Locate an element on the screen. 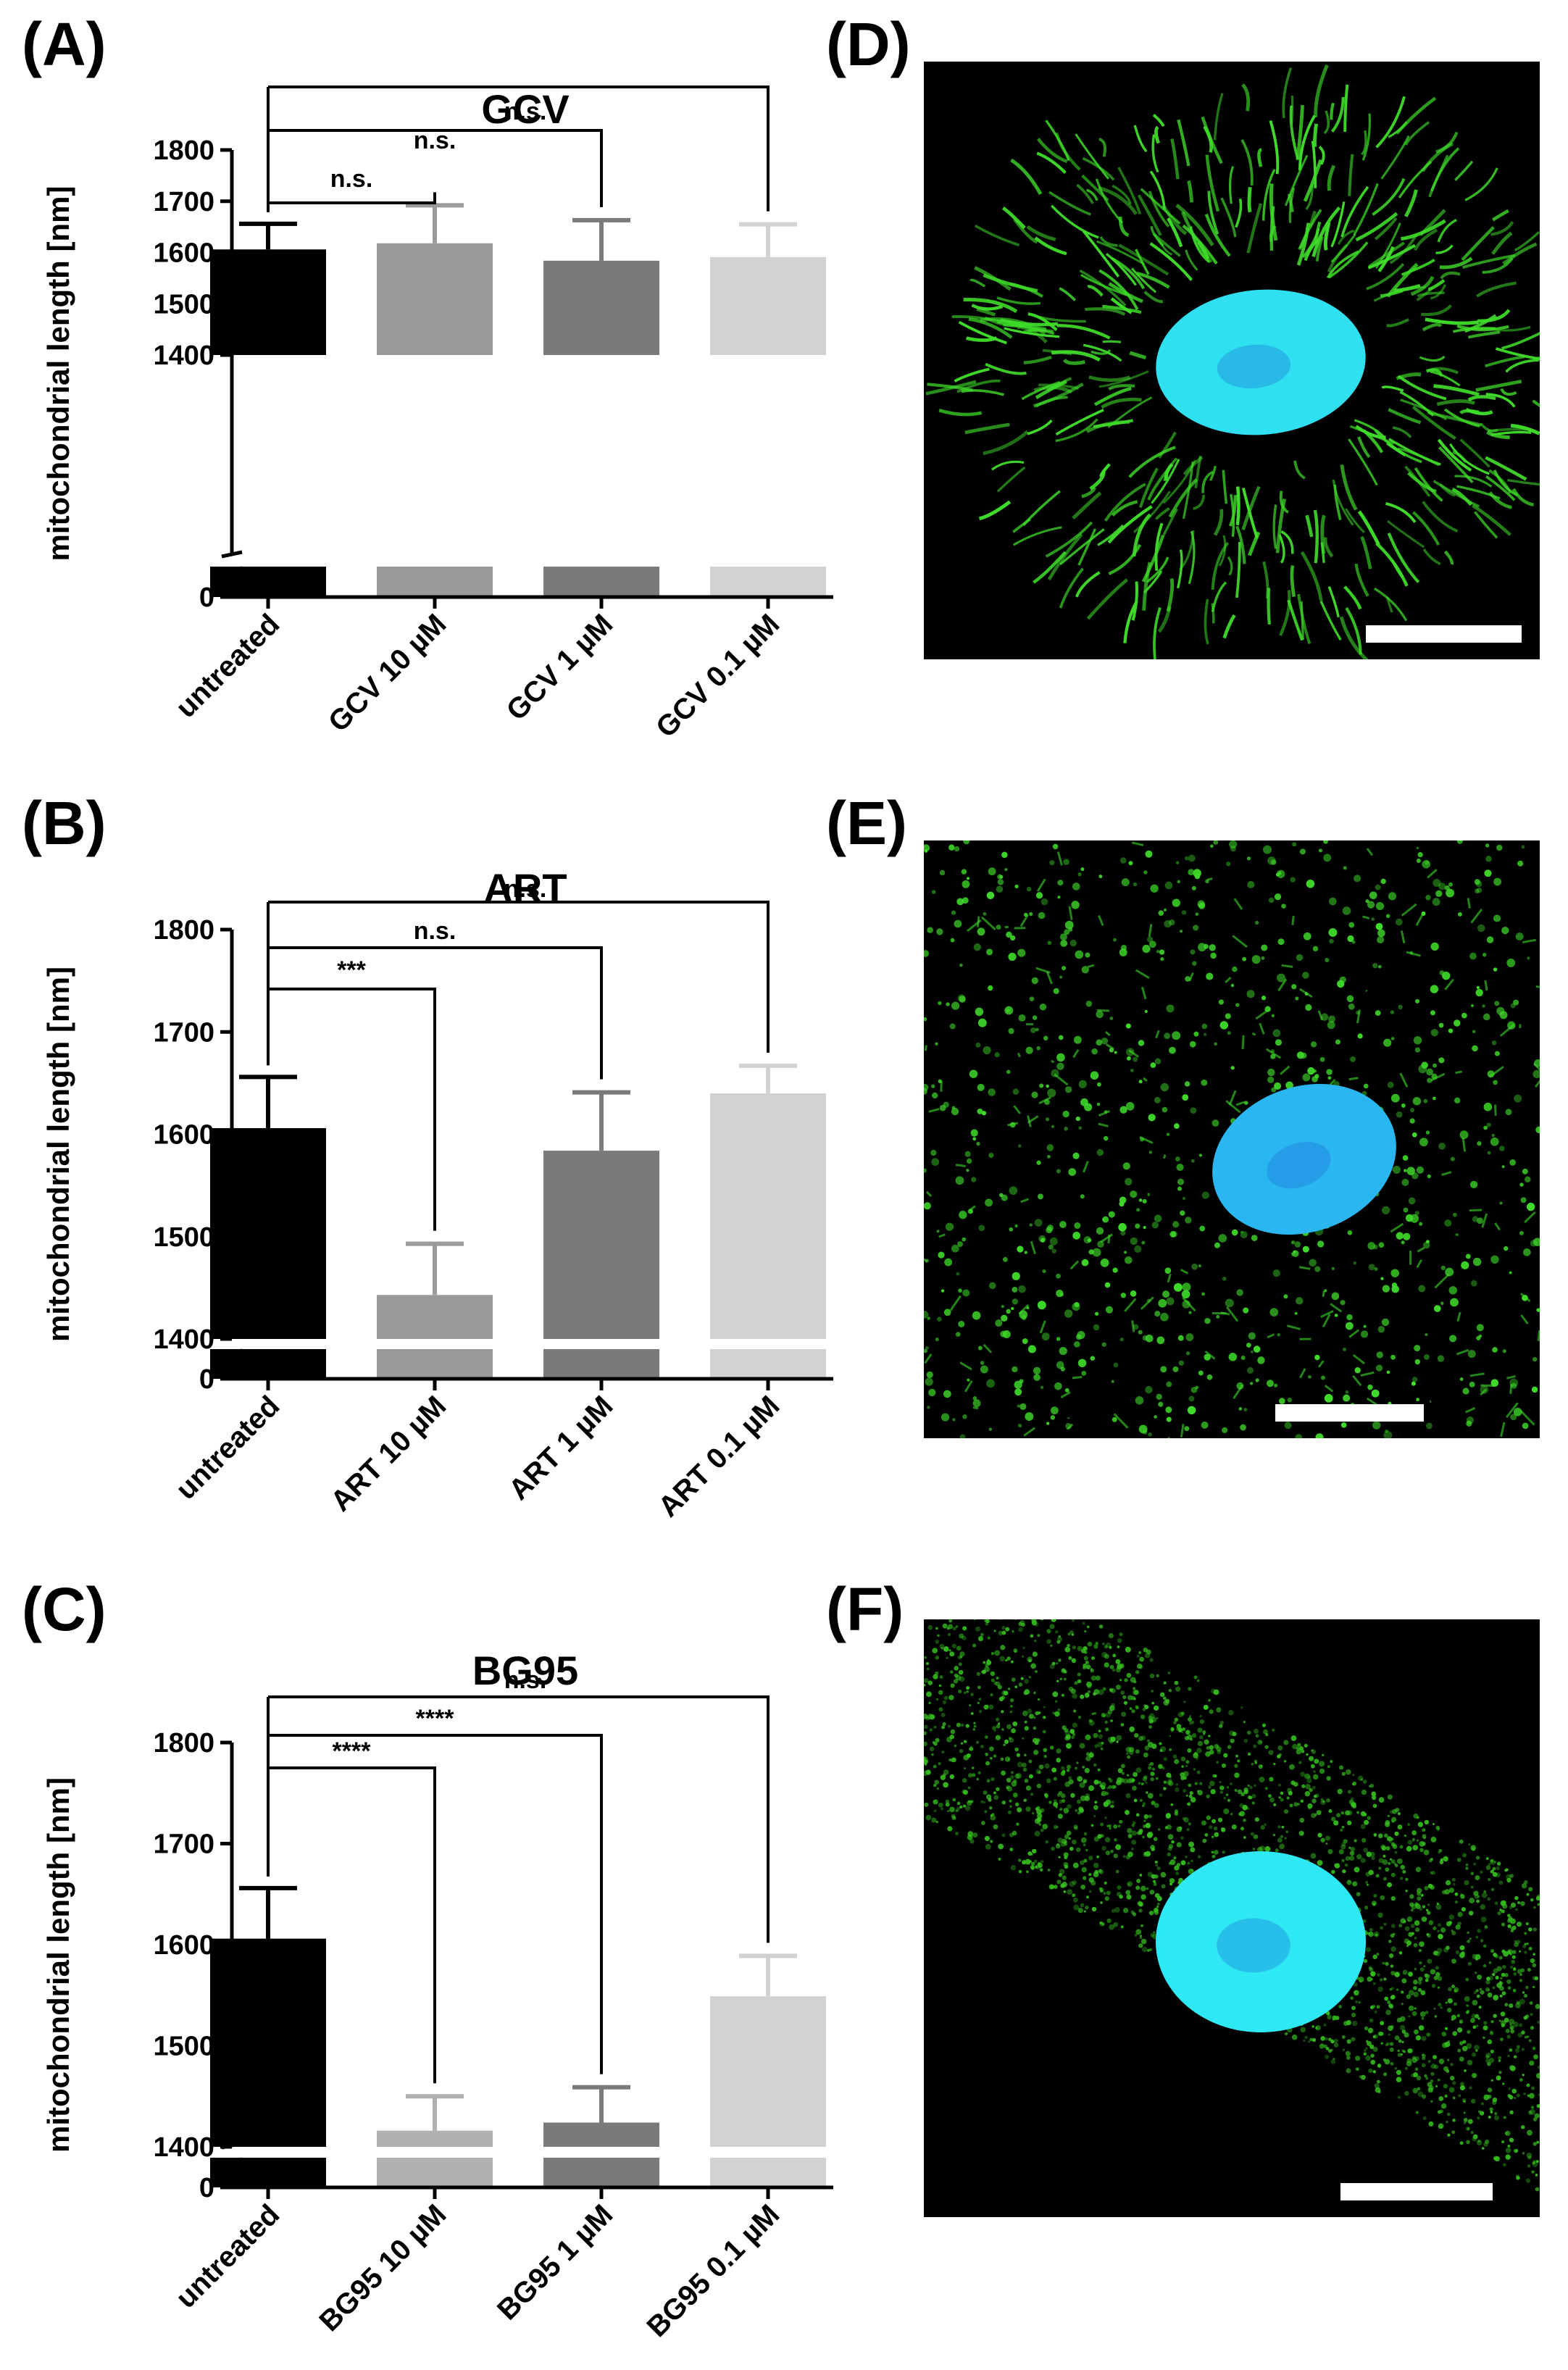 This screenshot has width=1568, height=2370. y-tick-label: 1800 is located at coordinates (183, 150).